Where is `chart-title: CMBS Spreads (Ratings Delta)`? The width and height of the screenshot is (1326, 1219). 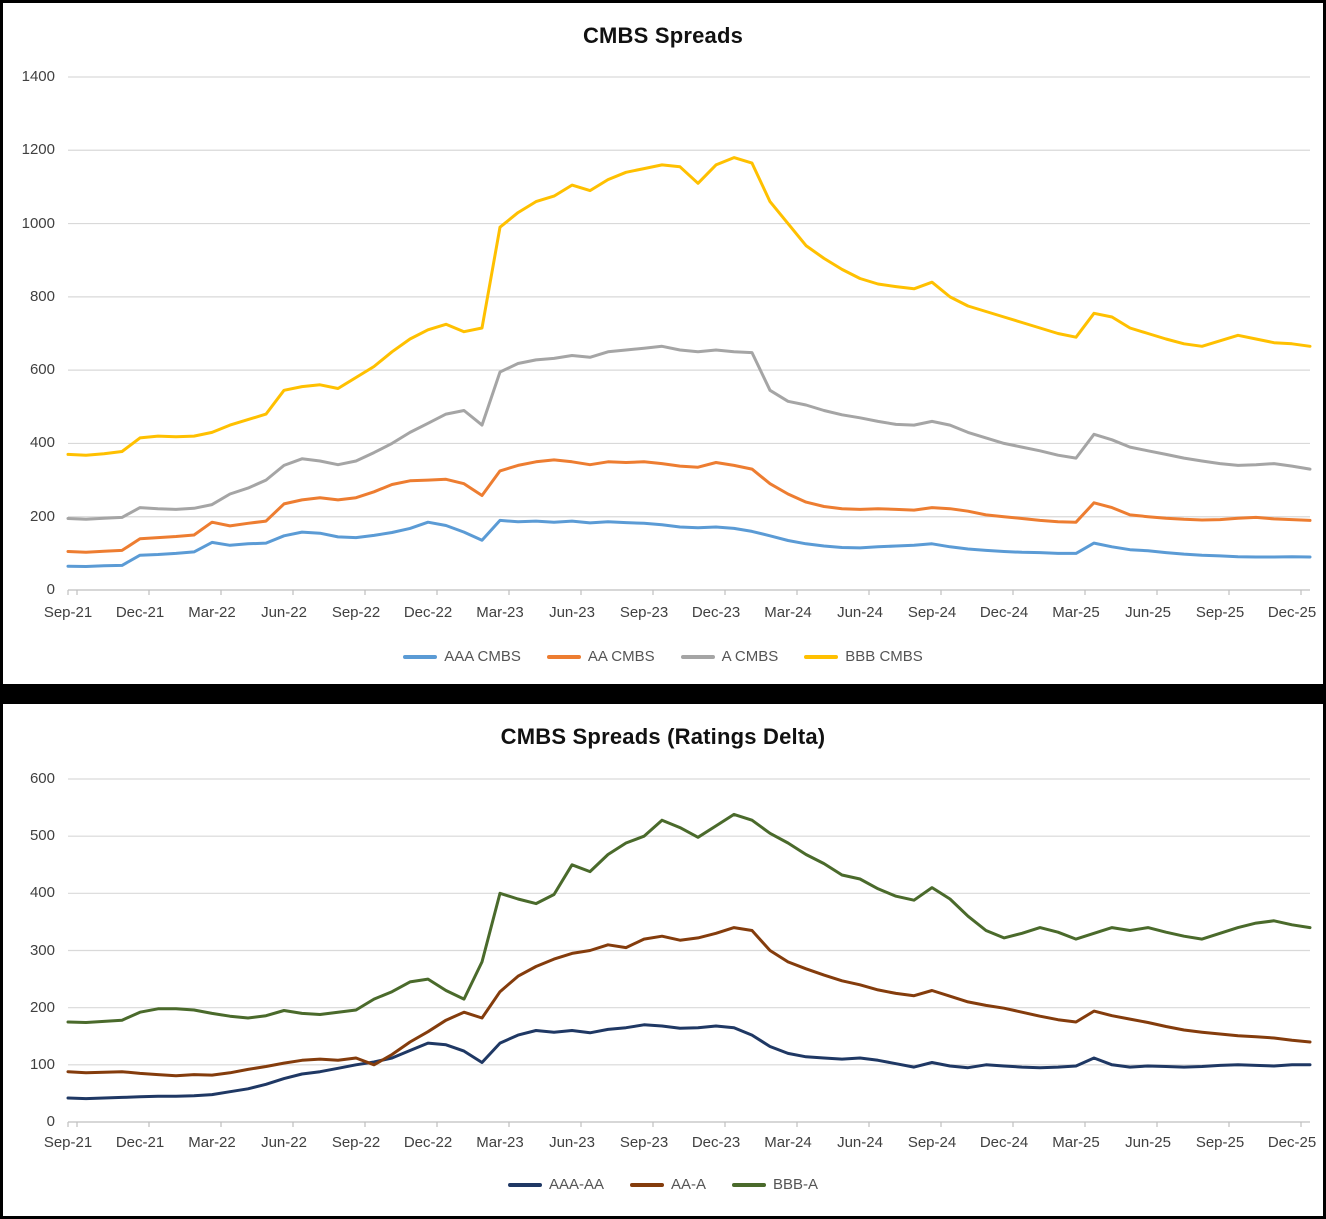
chart-title: CMBS Spreads (Ratings Delta) is located at coordinates (663, 736).